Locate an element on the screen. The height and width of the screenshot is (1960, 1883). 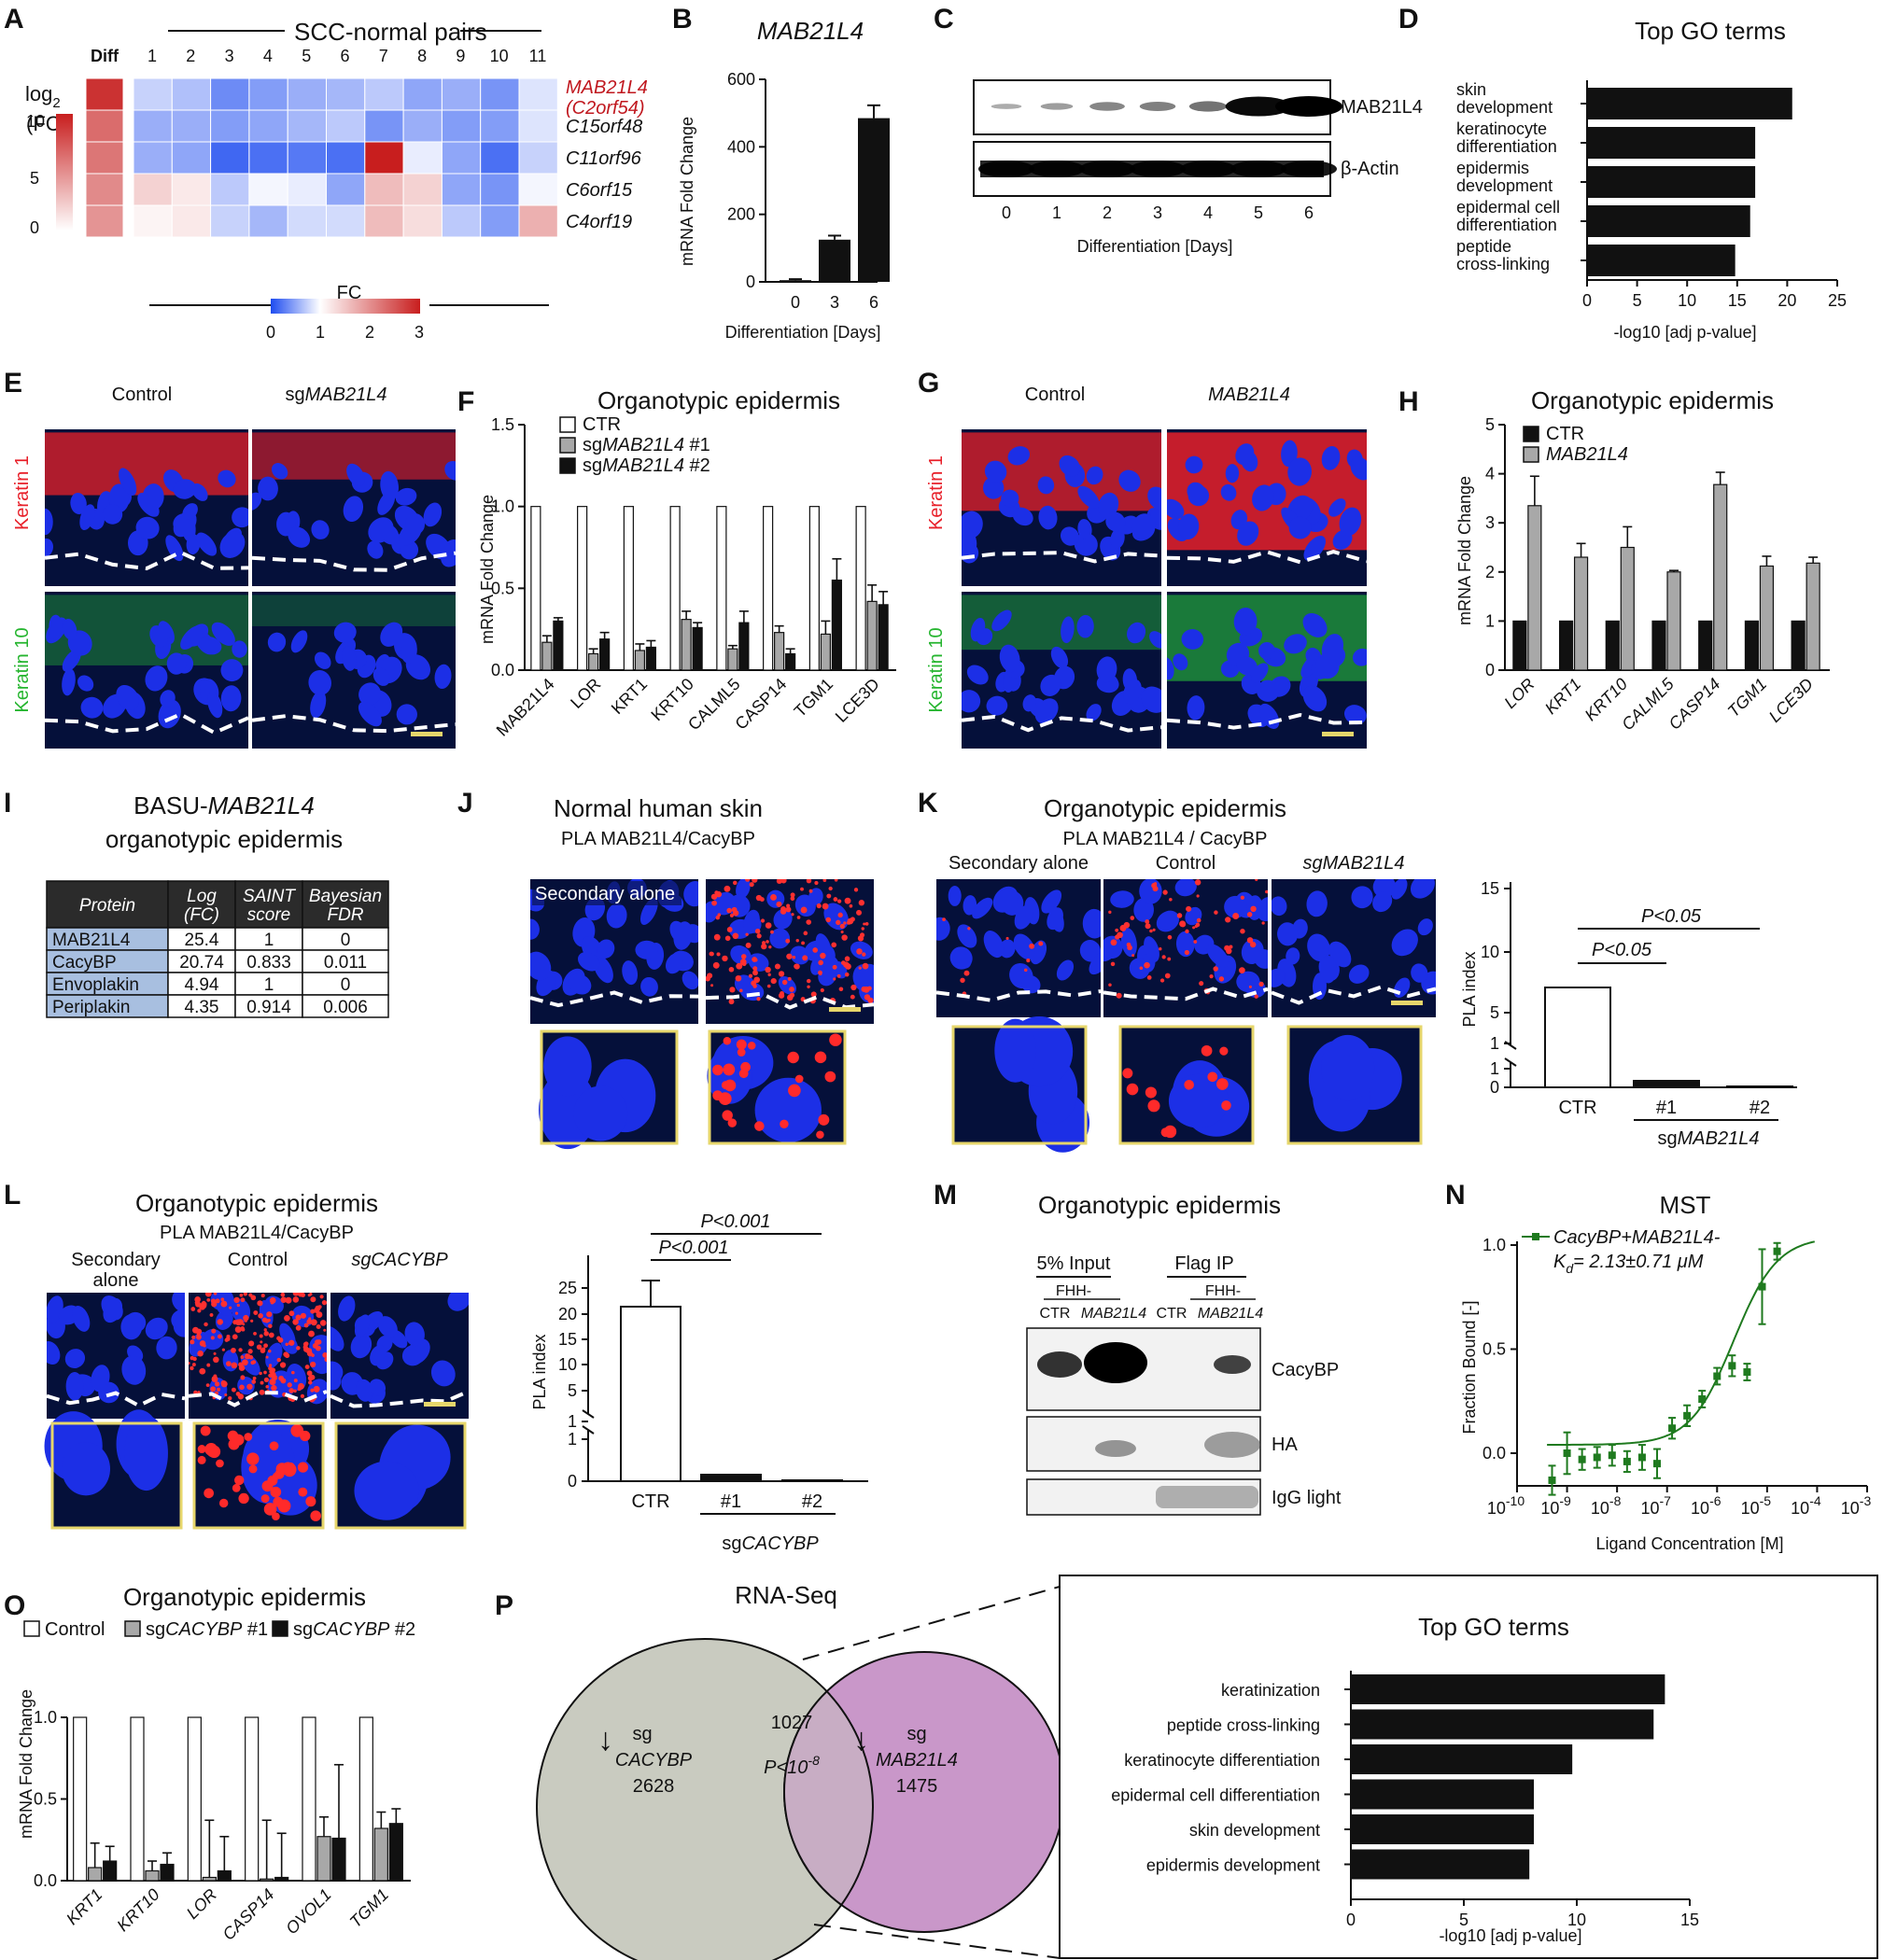
panel-m-title: Organotypic epidermis is located at coordinates (1159, 1205).